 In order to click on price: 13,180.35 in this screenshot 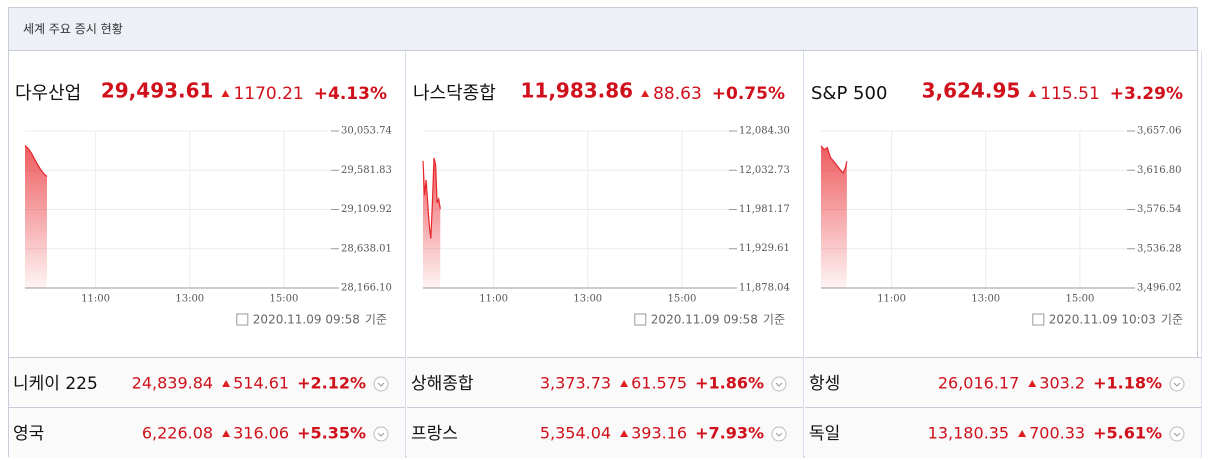, I will do `click(968, 433)`.